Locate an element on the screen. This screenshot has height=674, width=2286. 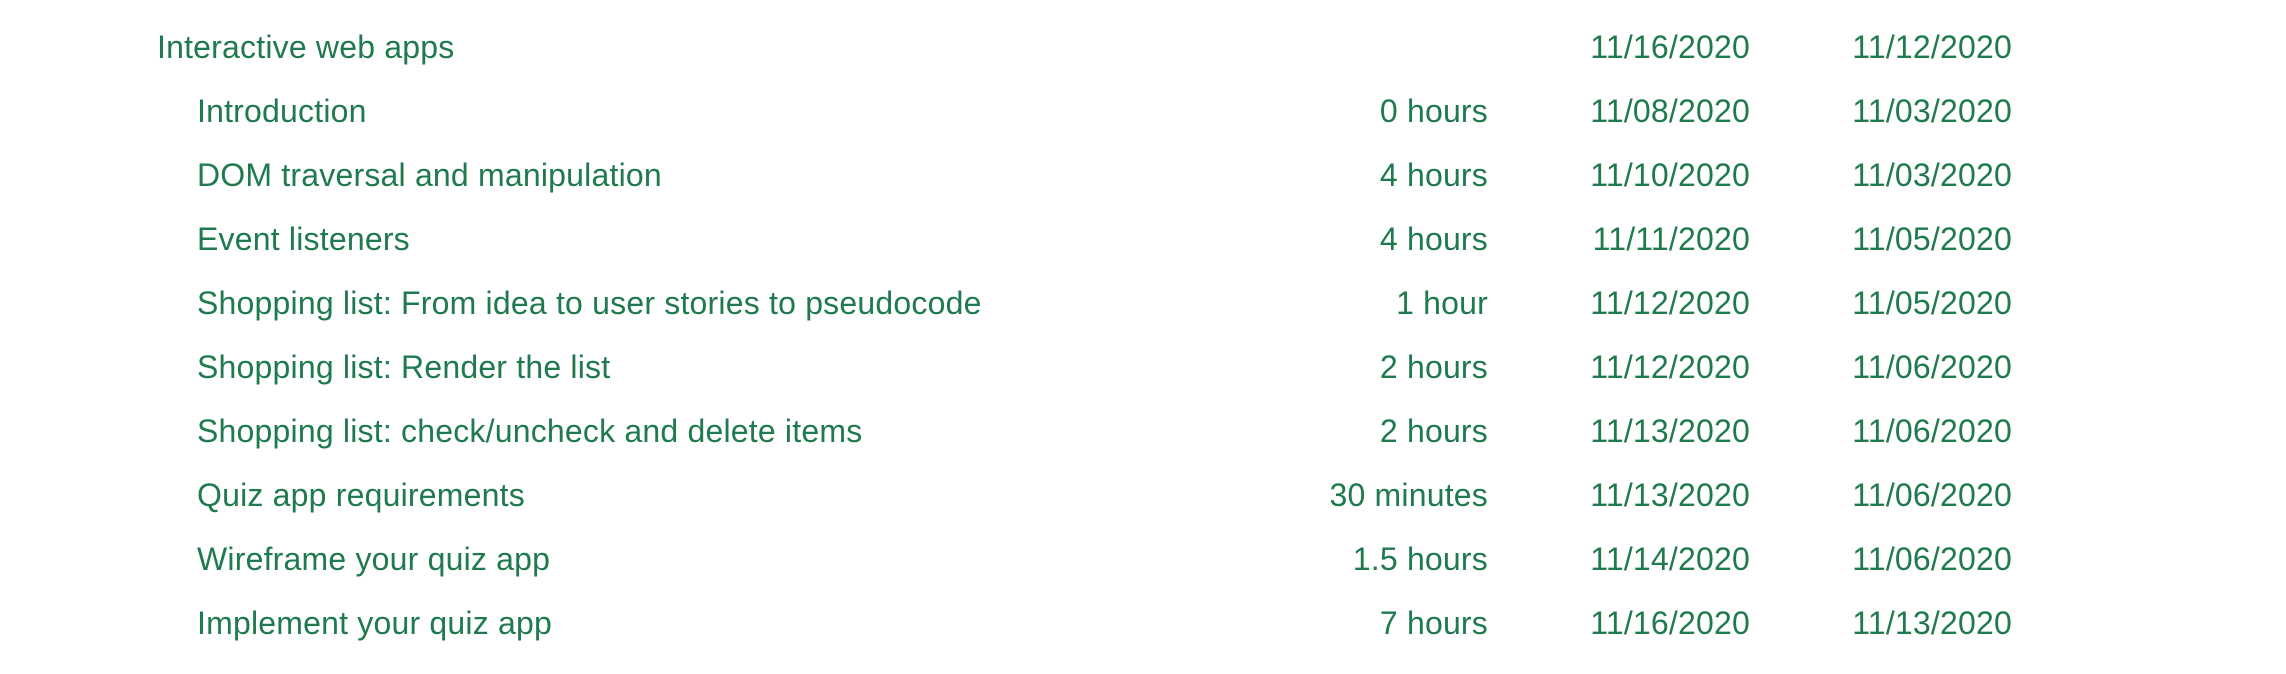
lesson-title: Introduction is located at coordinates (282, 111).